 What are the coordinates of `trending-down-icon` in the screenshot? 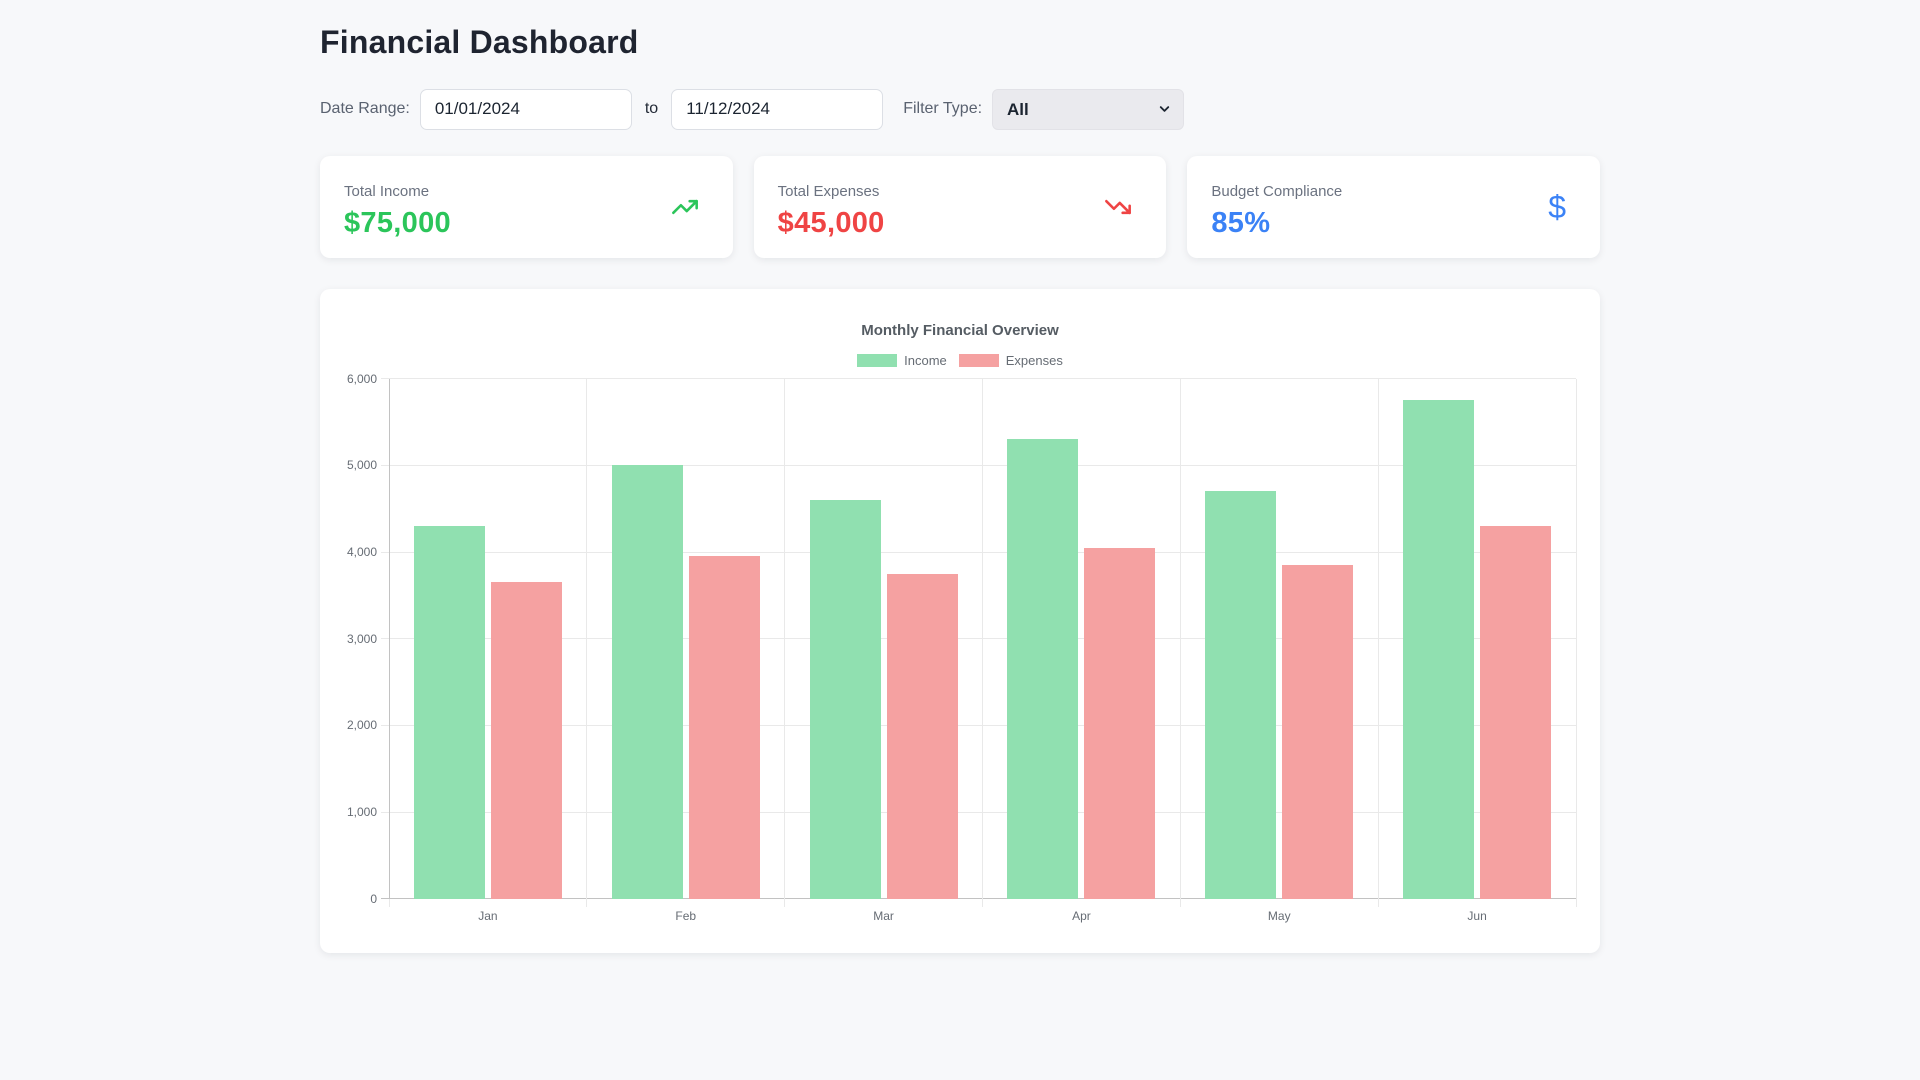 It's located at (1118, 207).